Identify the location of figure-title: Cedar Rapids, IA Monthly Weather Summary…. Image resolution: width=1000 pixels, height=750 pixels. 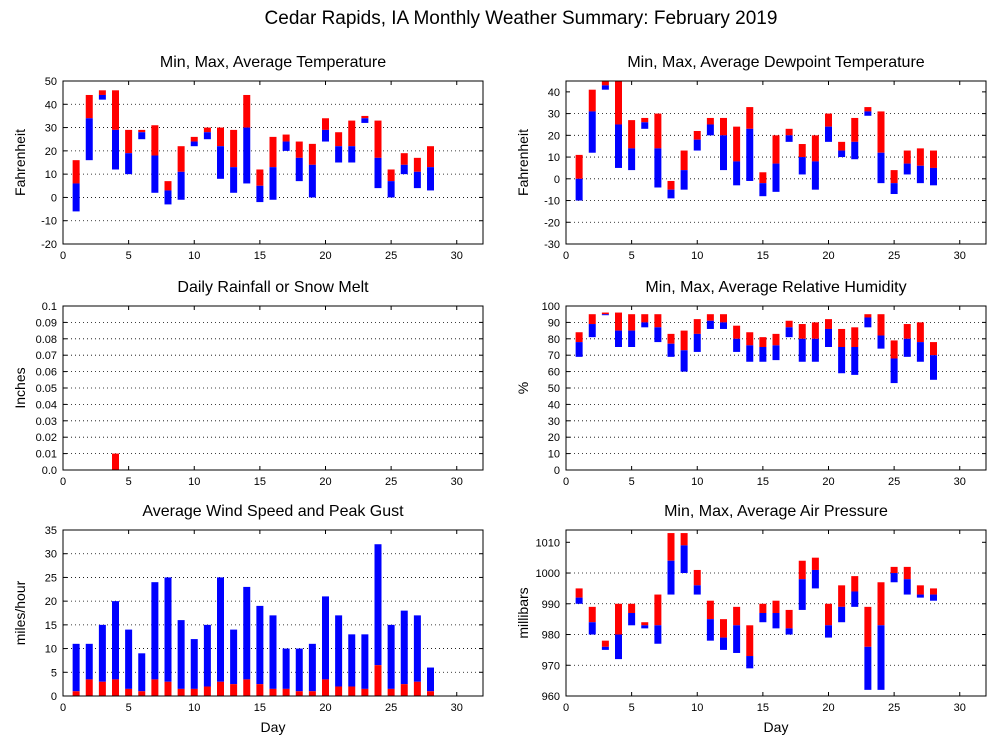
(521, 18).